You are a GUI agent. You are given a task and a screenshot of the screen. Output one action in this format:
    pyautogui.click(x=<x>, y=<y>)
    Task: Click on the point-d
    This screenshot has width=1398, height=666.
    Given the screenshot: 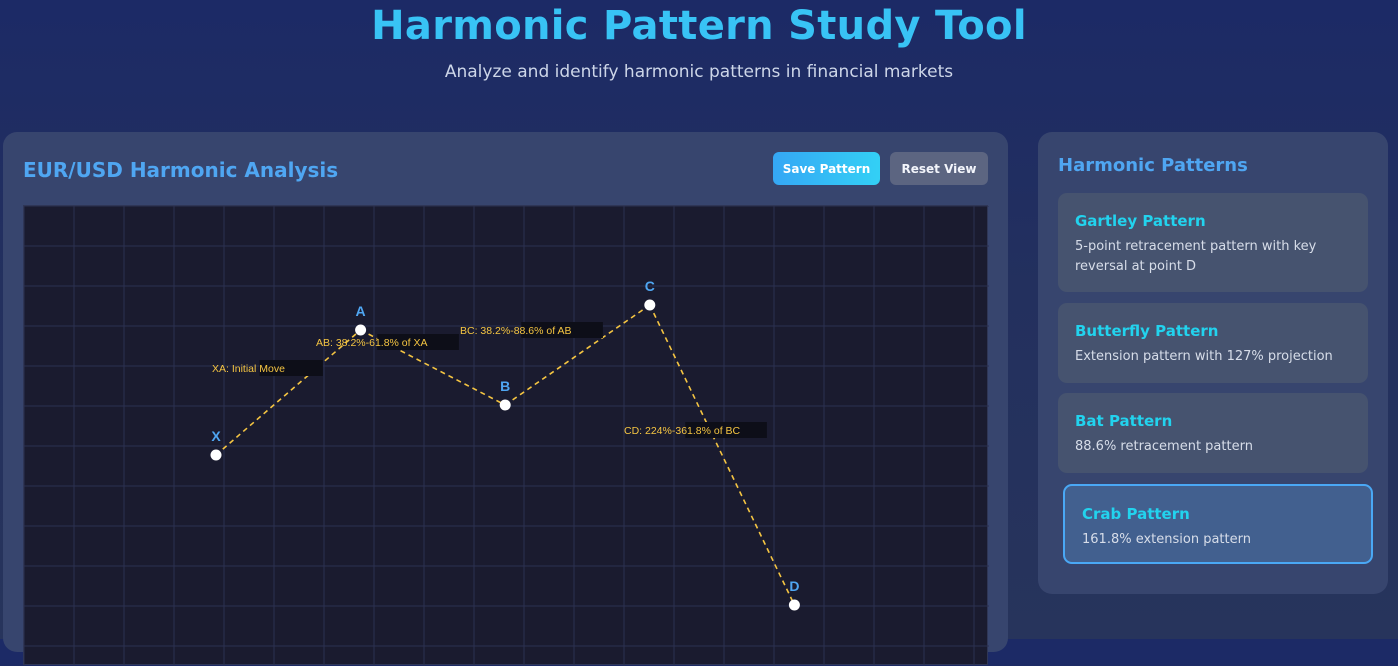 What is the action you would take?
    pyautogui.click(x=794, y=605)
    